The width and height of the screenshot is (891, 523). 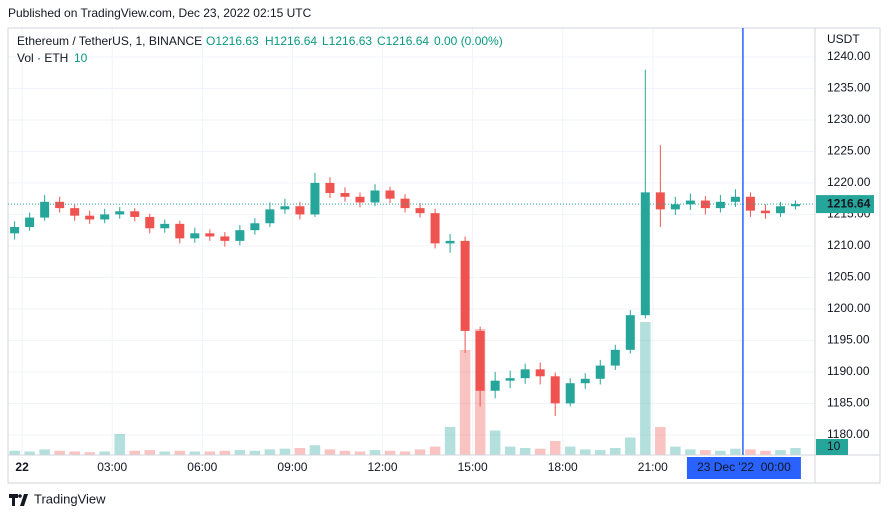 What do you see at coordinates (347, 41) in the screenshot?
I see `ohlc-low: L1216.63` at bounding box center [347, 41].